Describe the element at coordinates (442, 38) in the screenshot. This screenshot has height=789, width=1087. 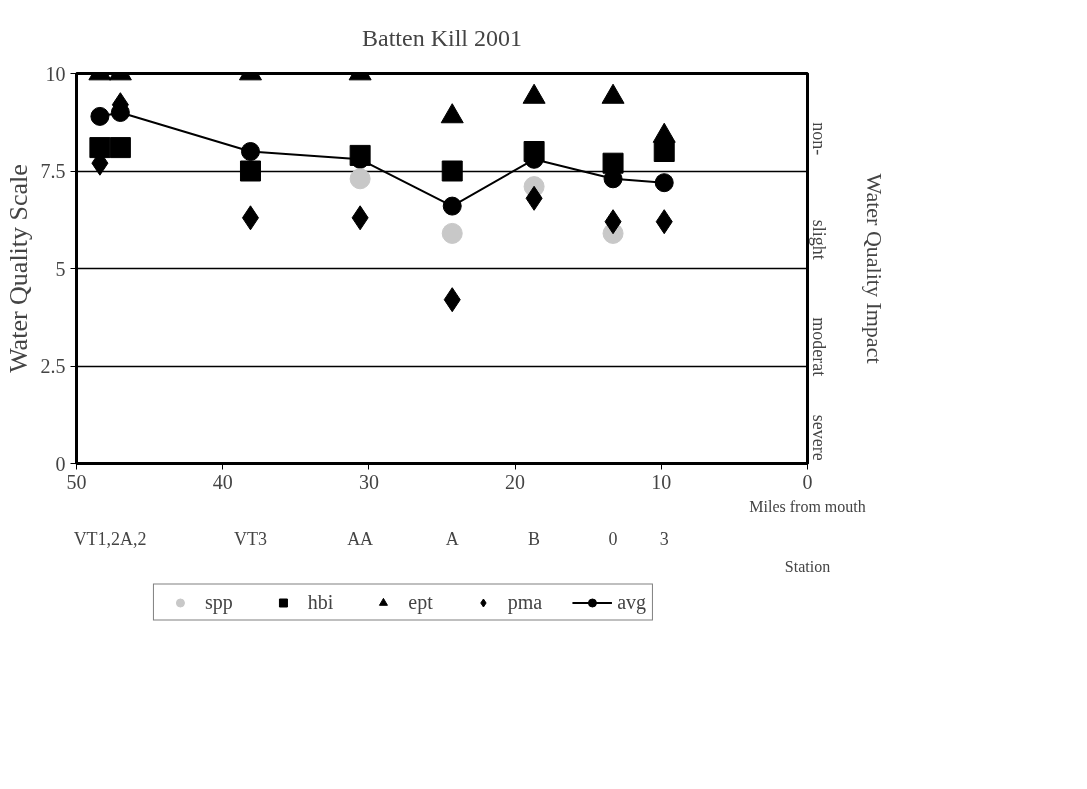
I see `chart-title: Batten Kill 2001` at that location.